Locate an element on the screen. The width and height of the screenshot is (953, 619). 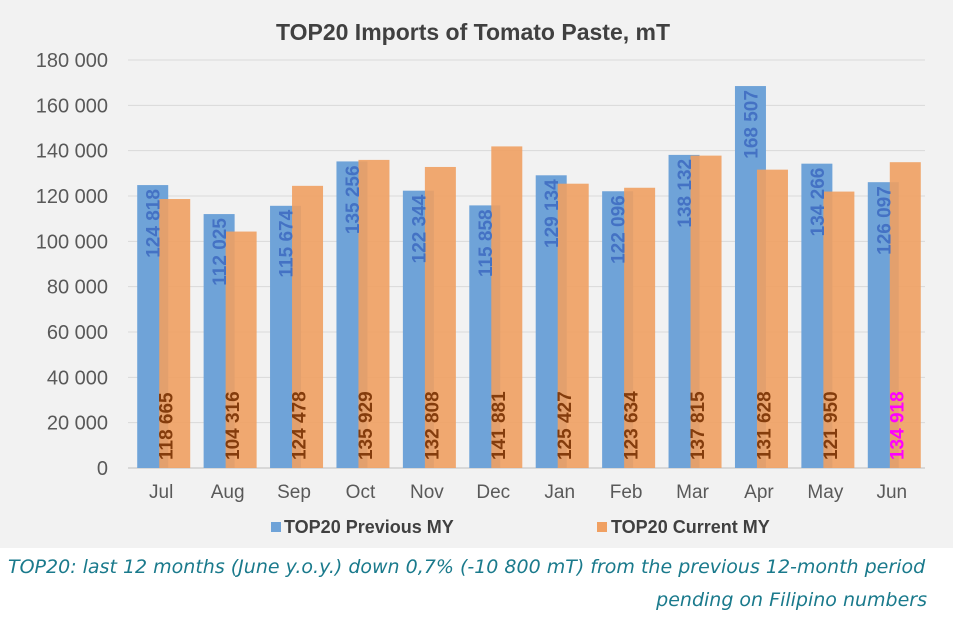
legend-label: TOP20 Current MY is located at coordinates (690, 527).